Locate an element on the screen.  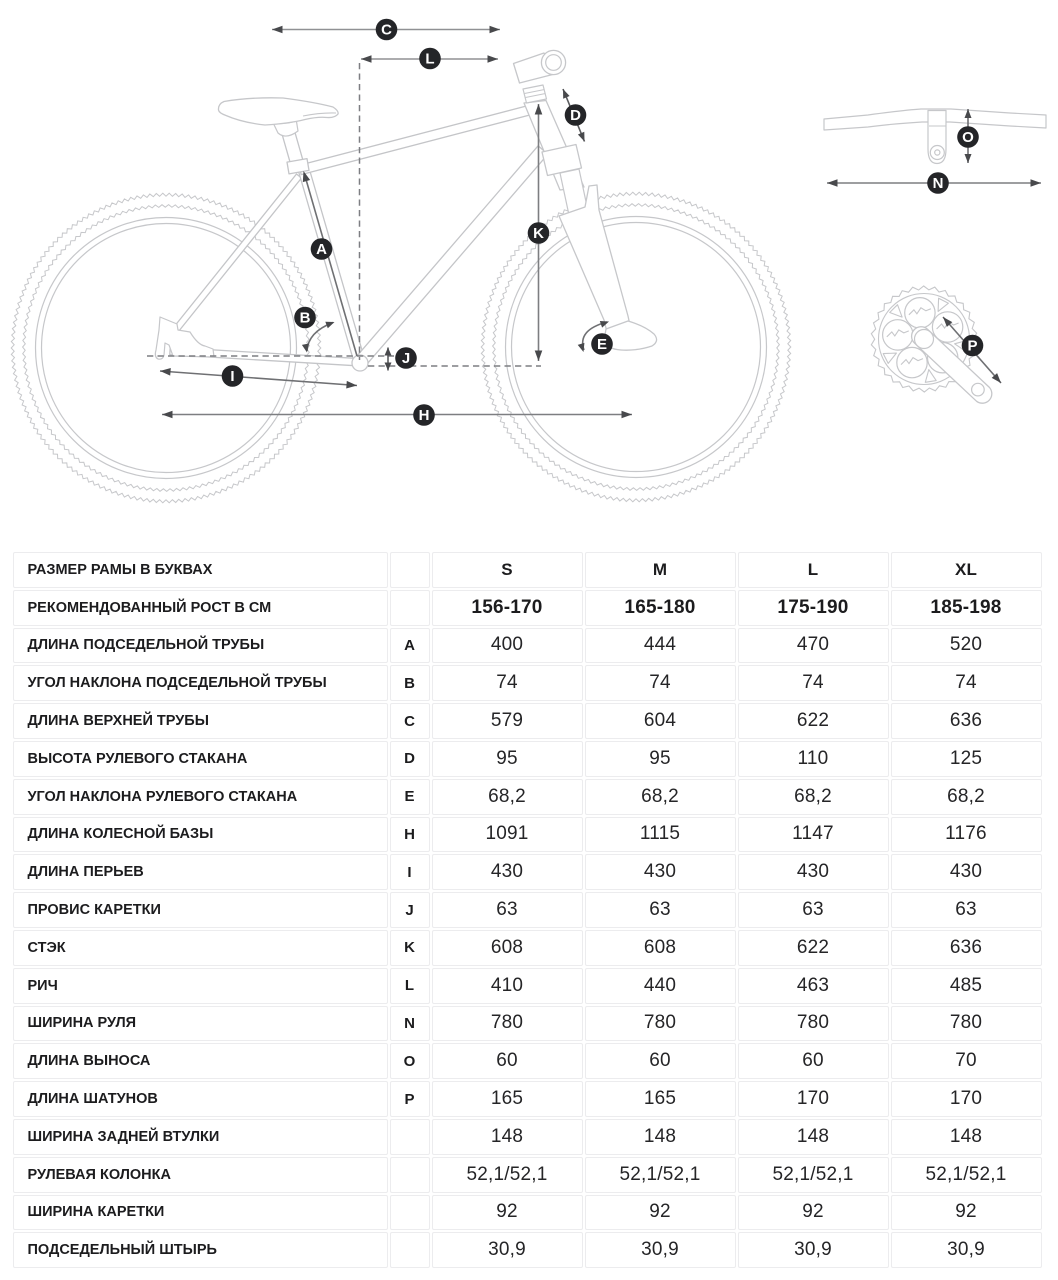
svg-text: I is located at coordinates (232, 376).